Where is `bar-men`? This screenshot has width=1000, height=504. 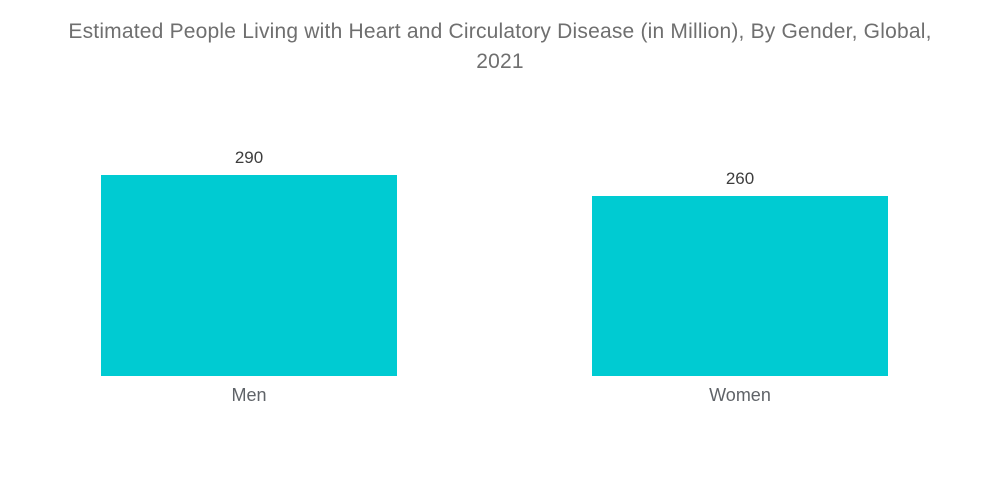
bar-men is located at coordinates (249, 275).